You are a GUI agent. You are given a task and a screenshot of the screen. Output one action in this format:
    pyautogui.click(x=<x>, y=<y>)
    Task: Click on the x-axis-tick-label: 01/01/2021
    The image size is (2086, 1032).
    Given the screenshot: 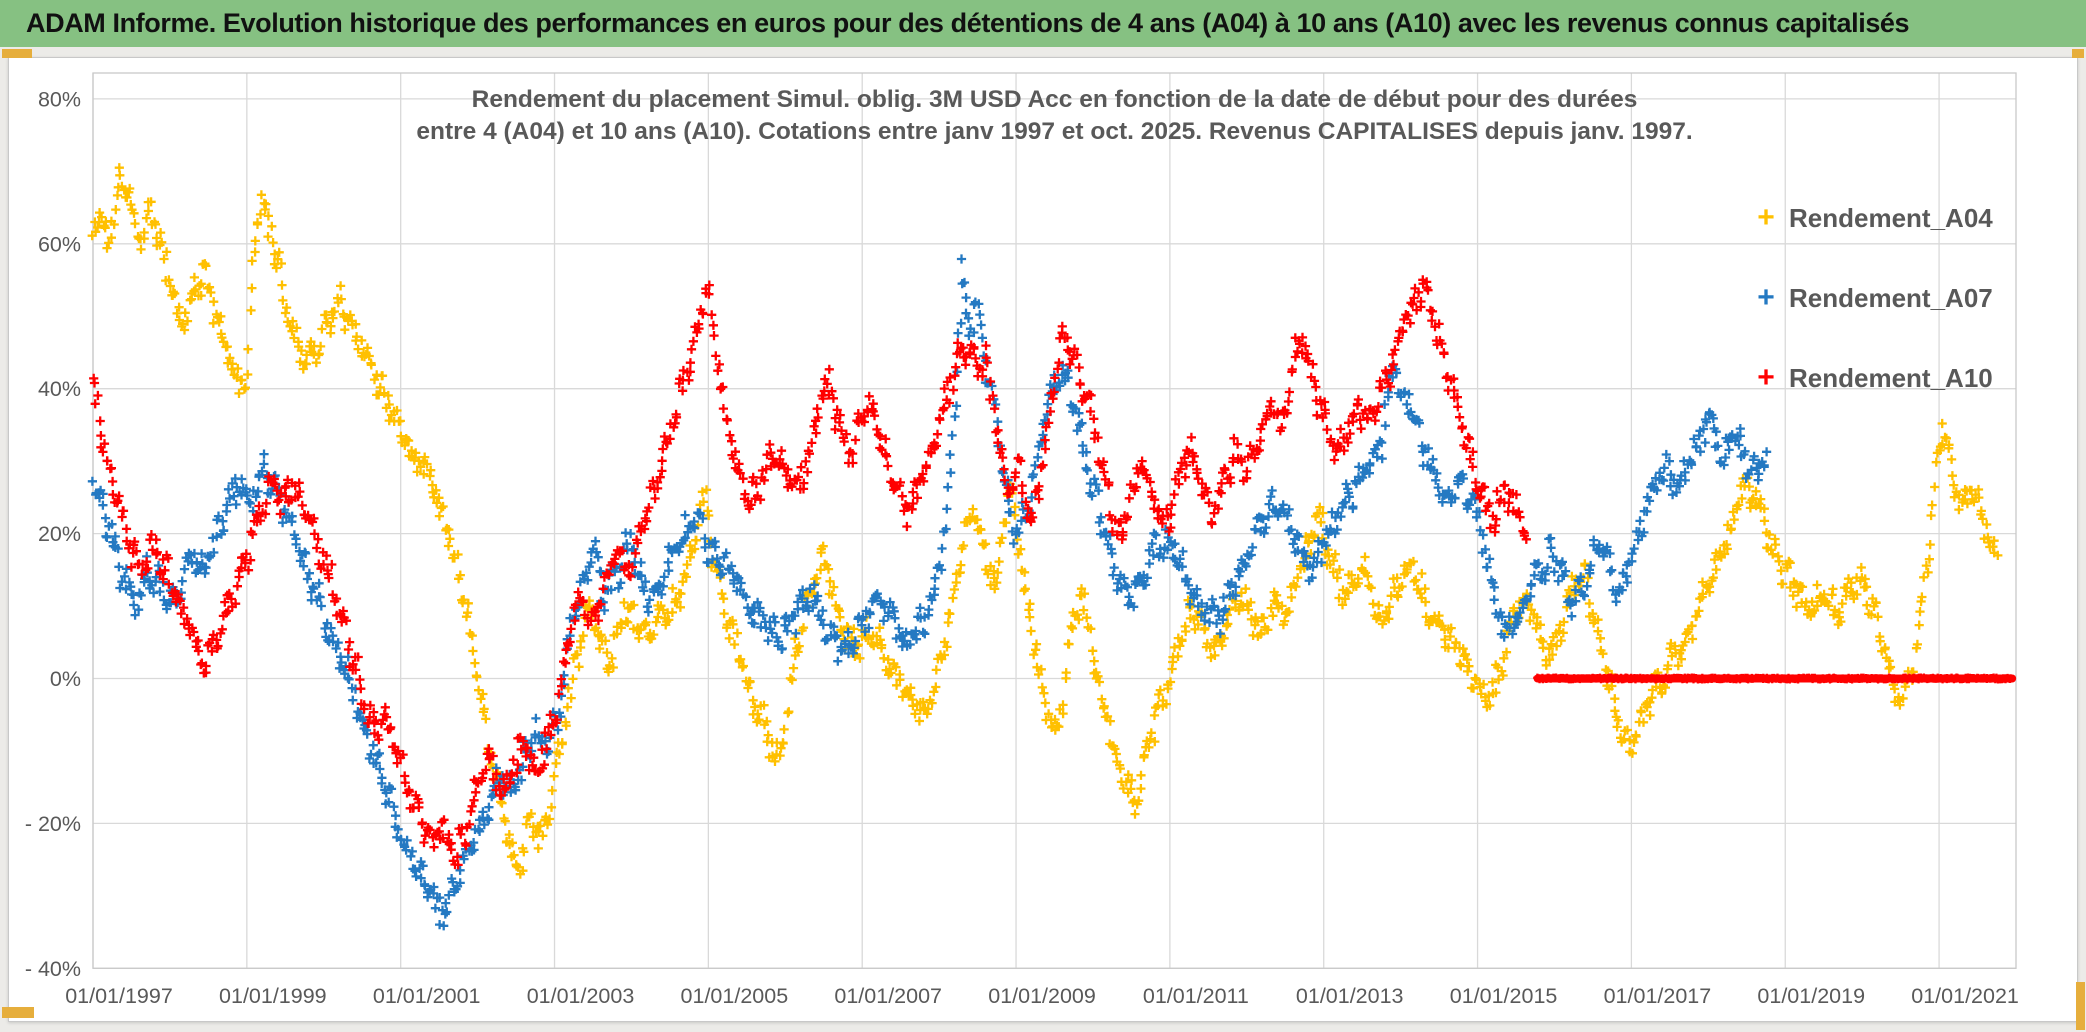 What is the action you would take?
    pyautogui.click(x=1965, y=996)
    